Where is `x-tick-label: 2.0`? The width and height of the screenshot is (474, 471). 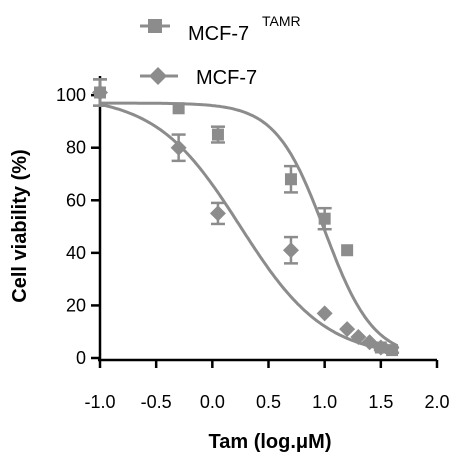
x-tick-label: 2.0 is located at coordinates (436, 402).